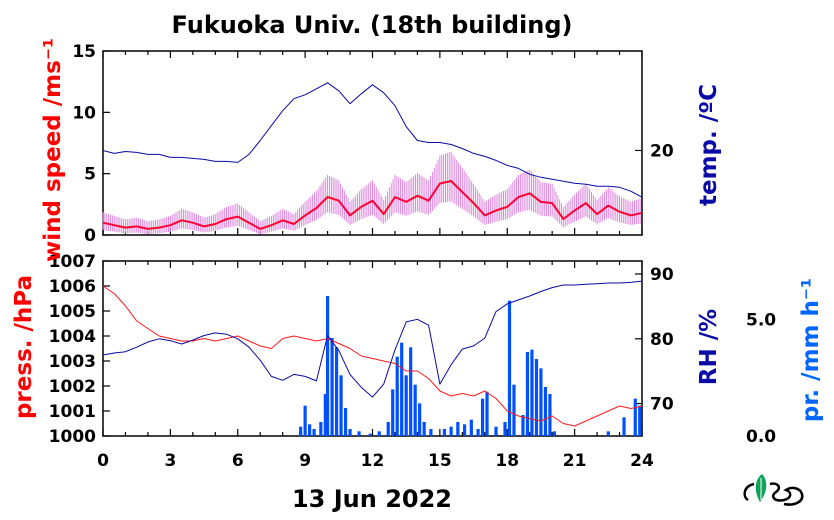 The width and height of the screenshot is (834, 520). I want to click on precipitation-axis-label: pr. /mm h⁻¹, so click(811, 350).